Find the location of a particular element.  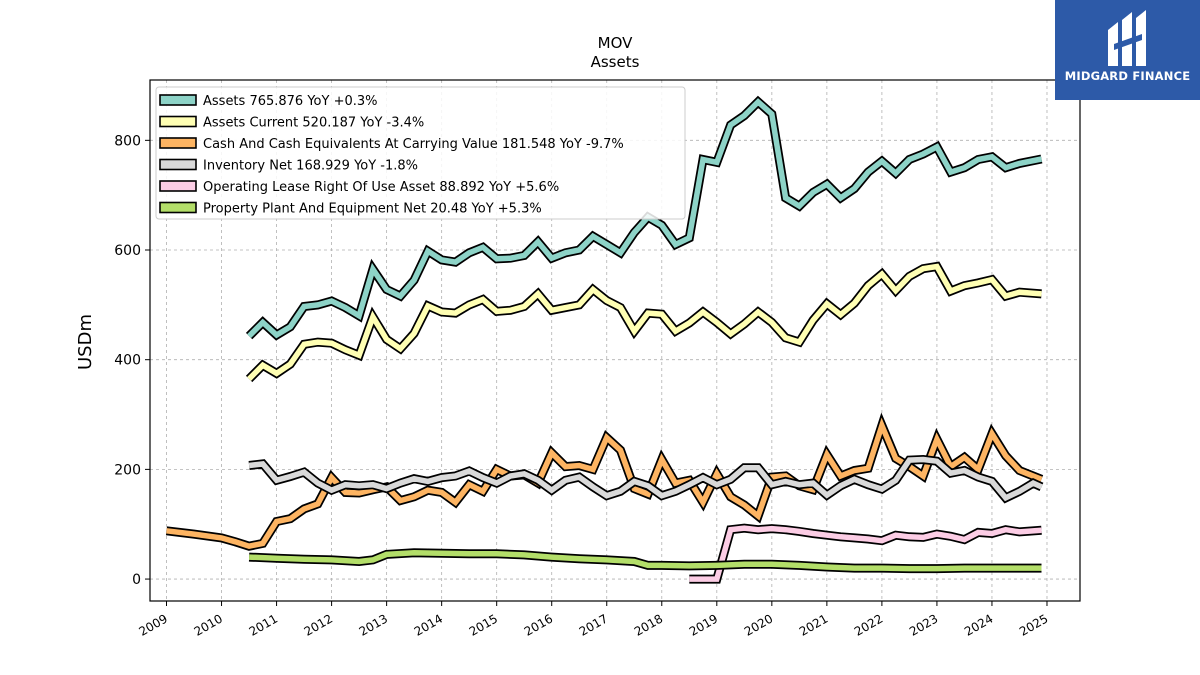

chart-title: MOV is located at coordinates (615, 43).